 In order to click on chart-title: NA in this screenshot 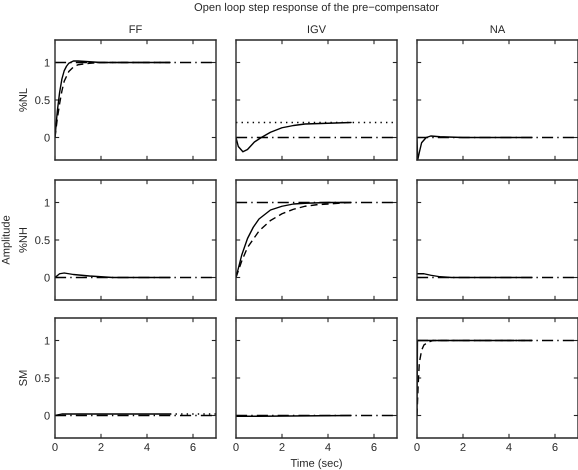, I will do `click(498, 29)`.